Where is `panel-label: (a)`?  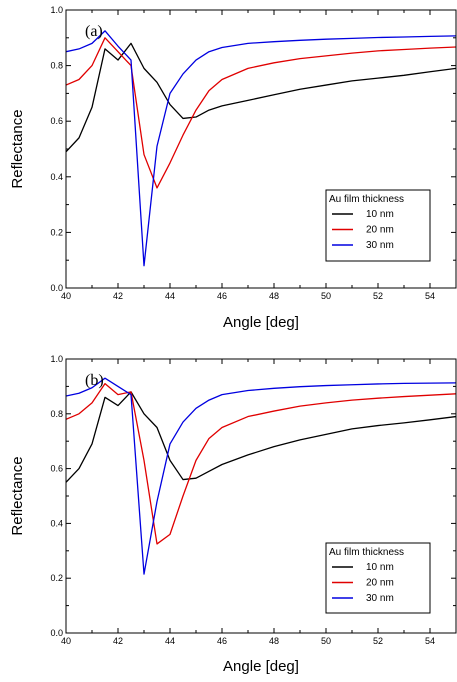
panel-label: (a) is located at coordinates (94, 31).